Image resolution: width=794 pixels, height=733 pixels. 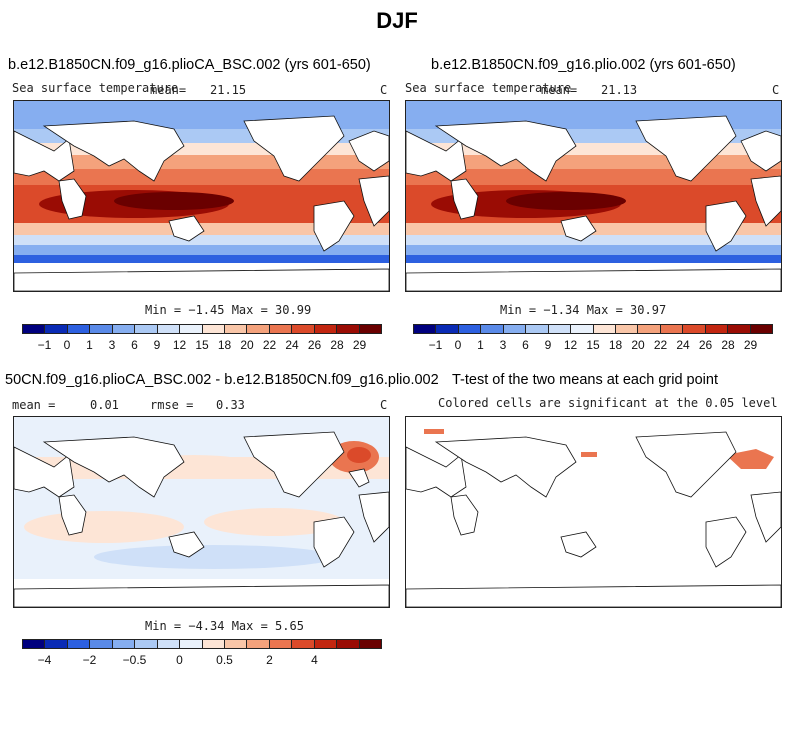 I want to click on panel-1-map-graphic, so click(x=201, y=196).